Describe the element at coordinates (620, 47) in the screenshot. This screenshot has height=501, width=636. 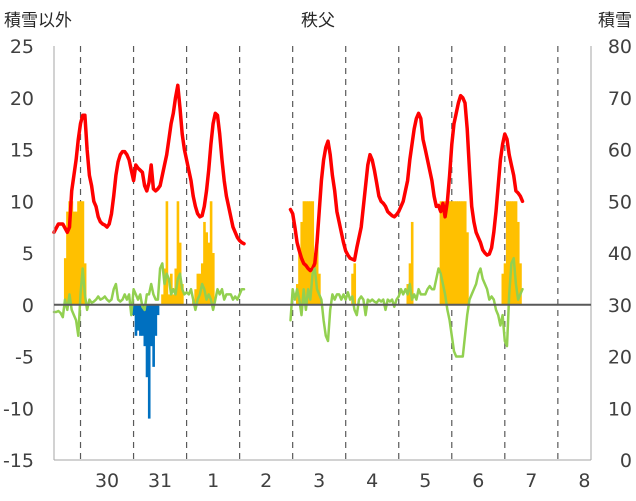
I see `y-right-tick-label: 80` at that location.